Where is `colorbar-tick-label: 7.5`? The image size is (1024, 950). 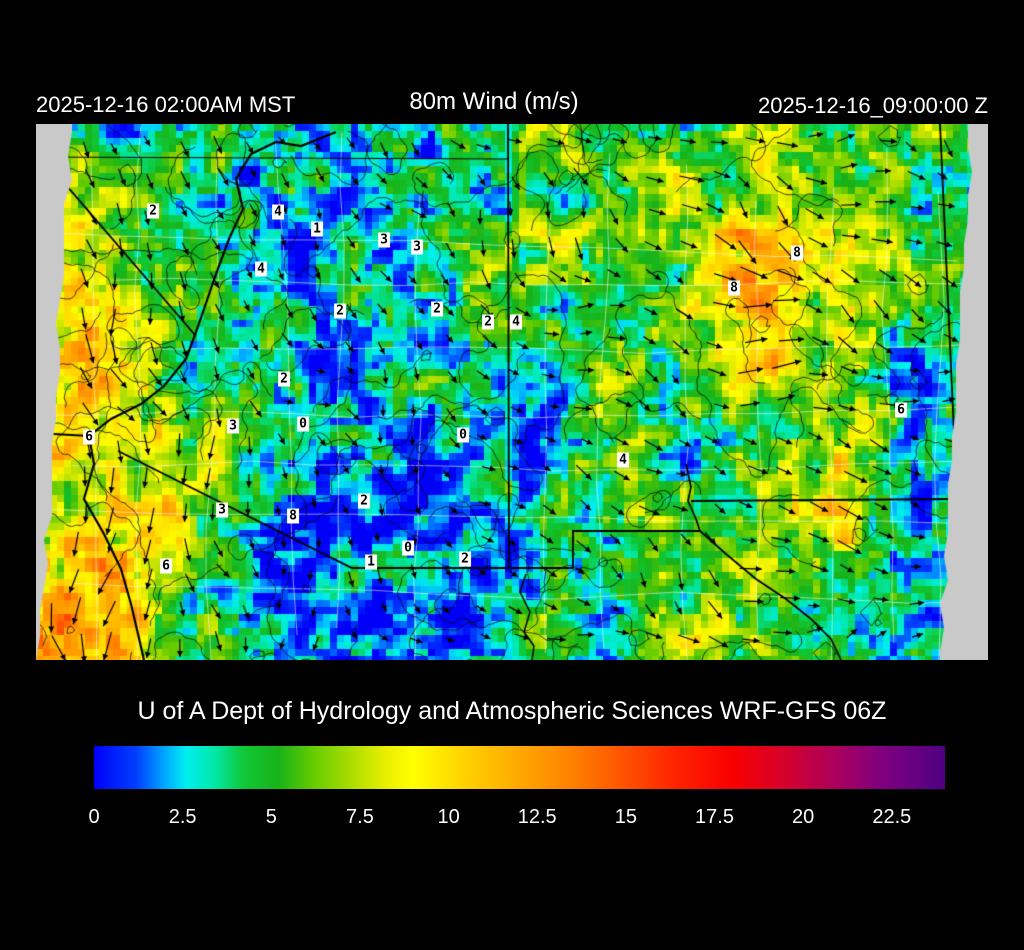
colorbar-tick-label: 7.5 is located at coordinates (360, 817).